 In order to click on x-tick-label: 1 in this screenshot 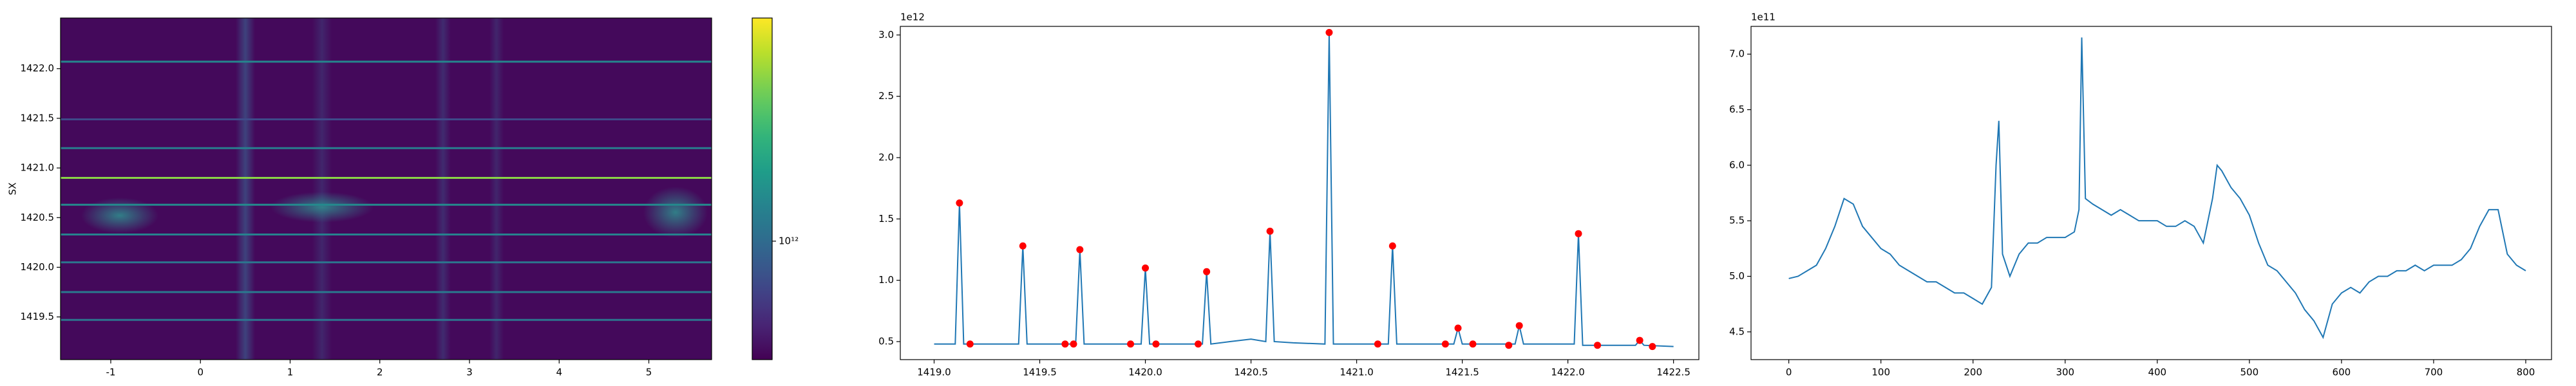, I will do `click(290, 372)`.